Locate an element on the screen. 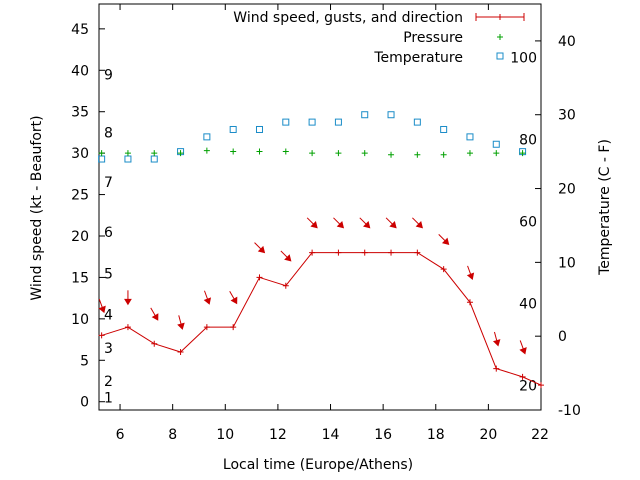 This screenshot has height=480, width=640. y-tick-label-right: 0 is located at coordinates (562, 337).